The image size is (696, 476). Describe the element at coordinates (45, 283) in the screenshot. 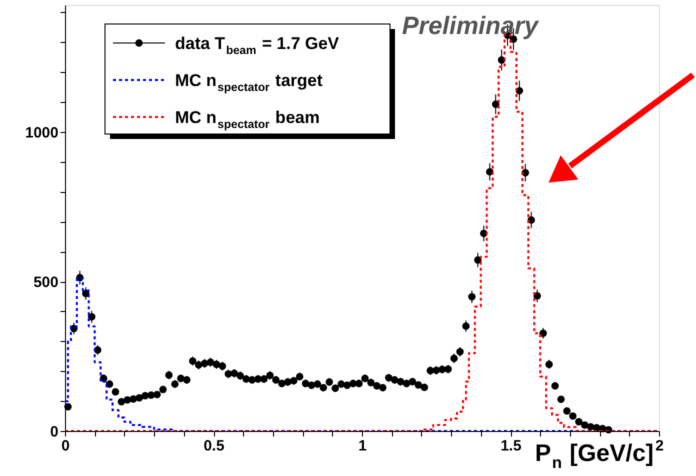

I see `y-tick-label: 500` at that location.